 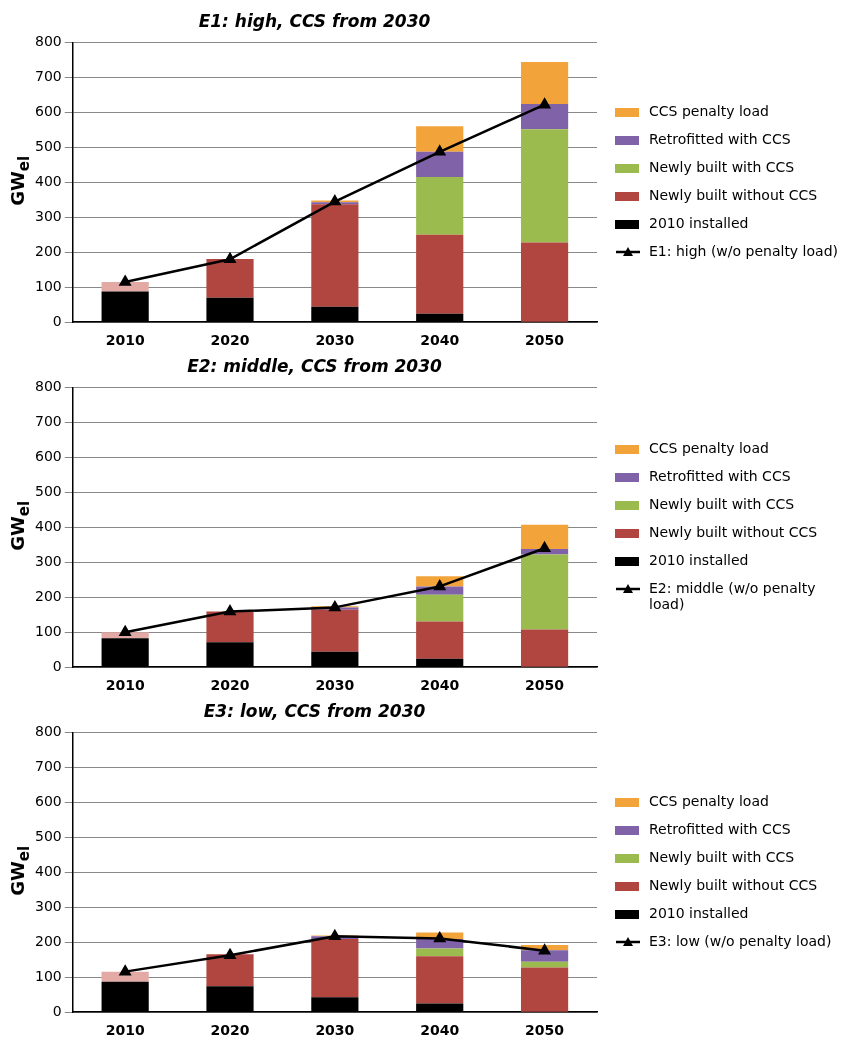 What do you see at coordinates (733, 595) in the screenshot?
I see `legend-label: E2: middle (w/o penalty load)` at bounding box center [733, 595].